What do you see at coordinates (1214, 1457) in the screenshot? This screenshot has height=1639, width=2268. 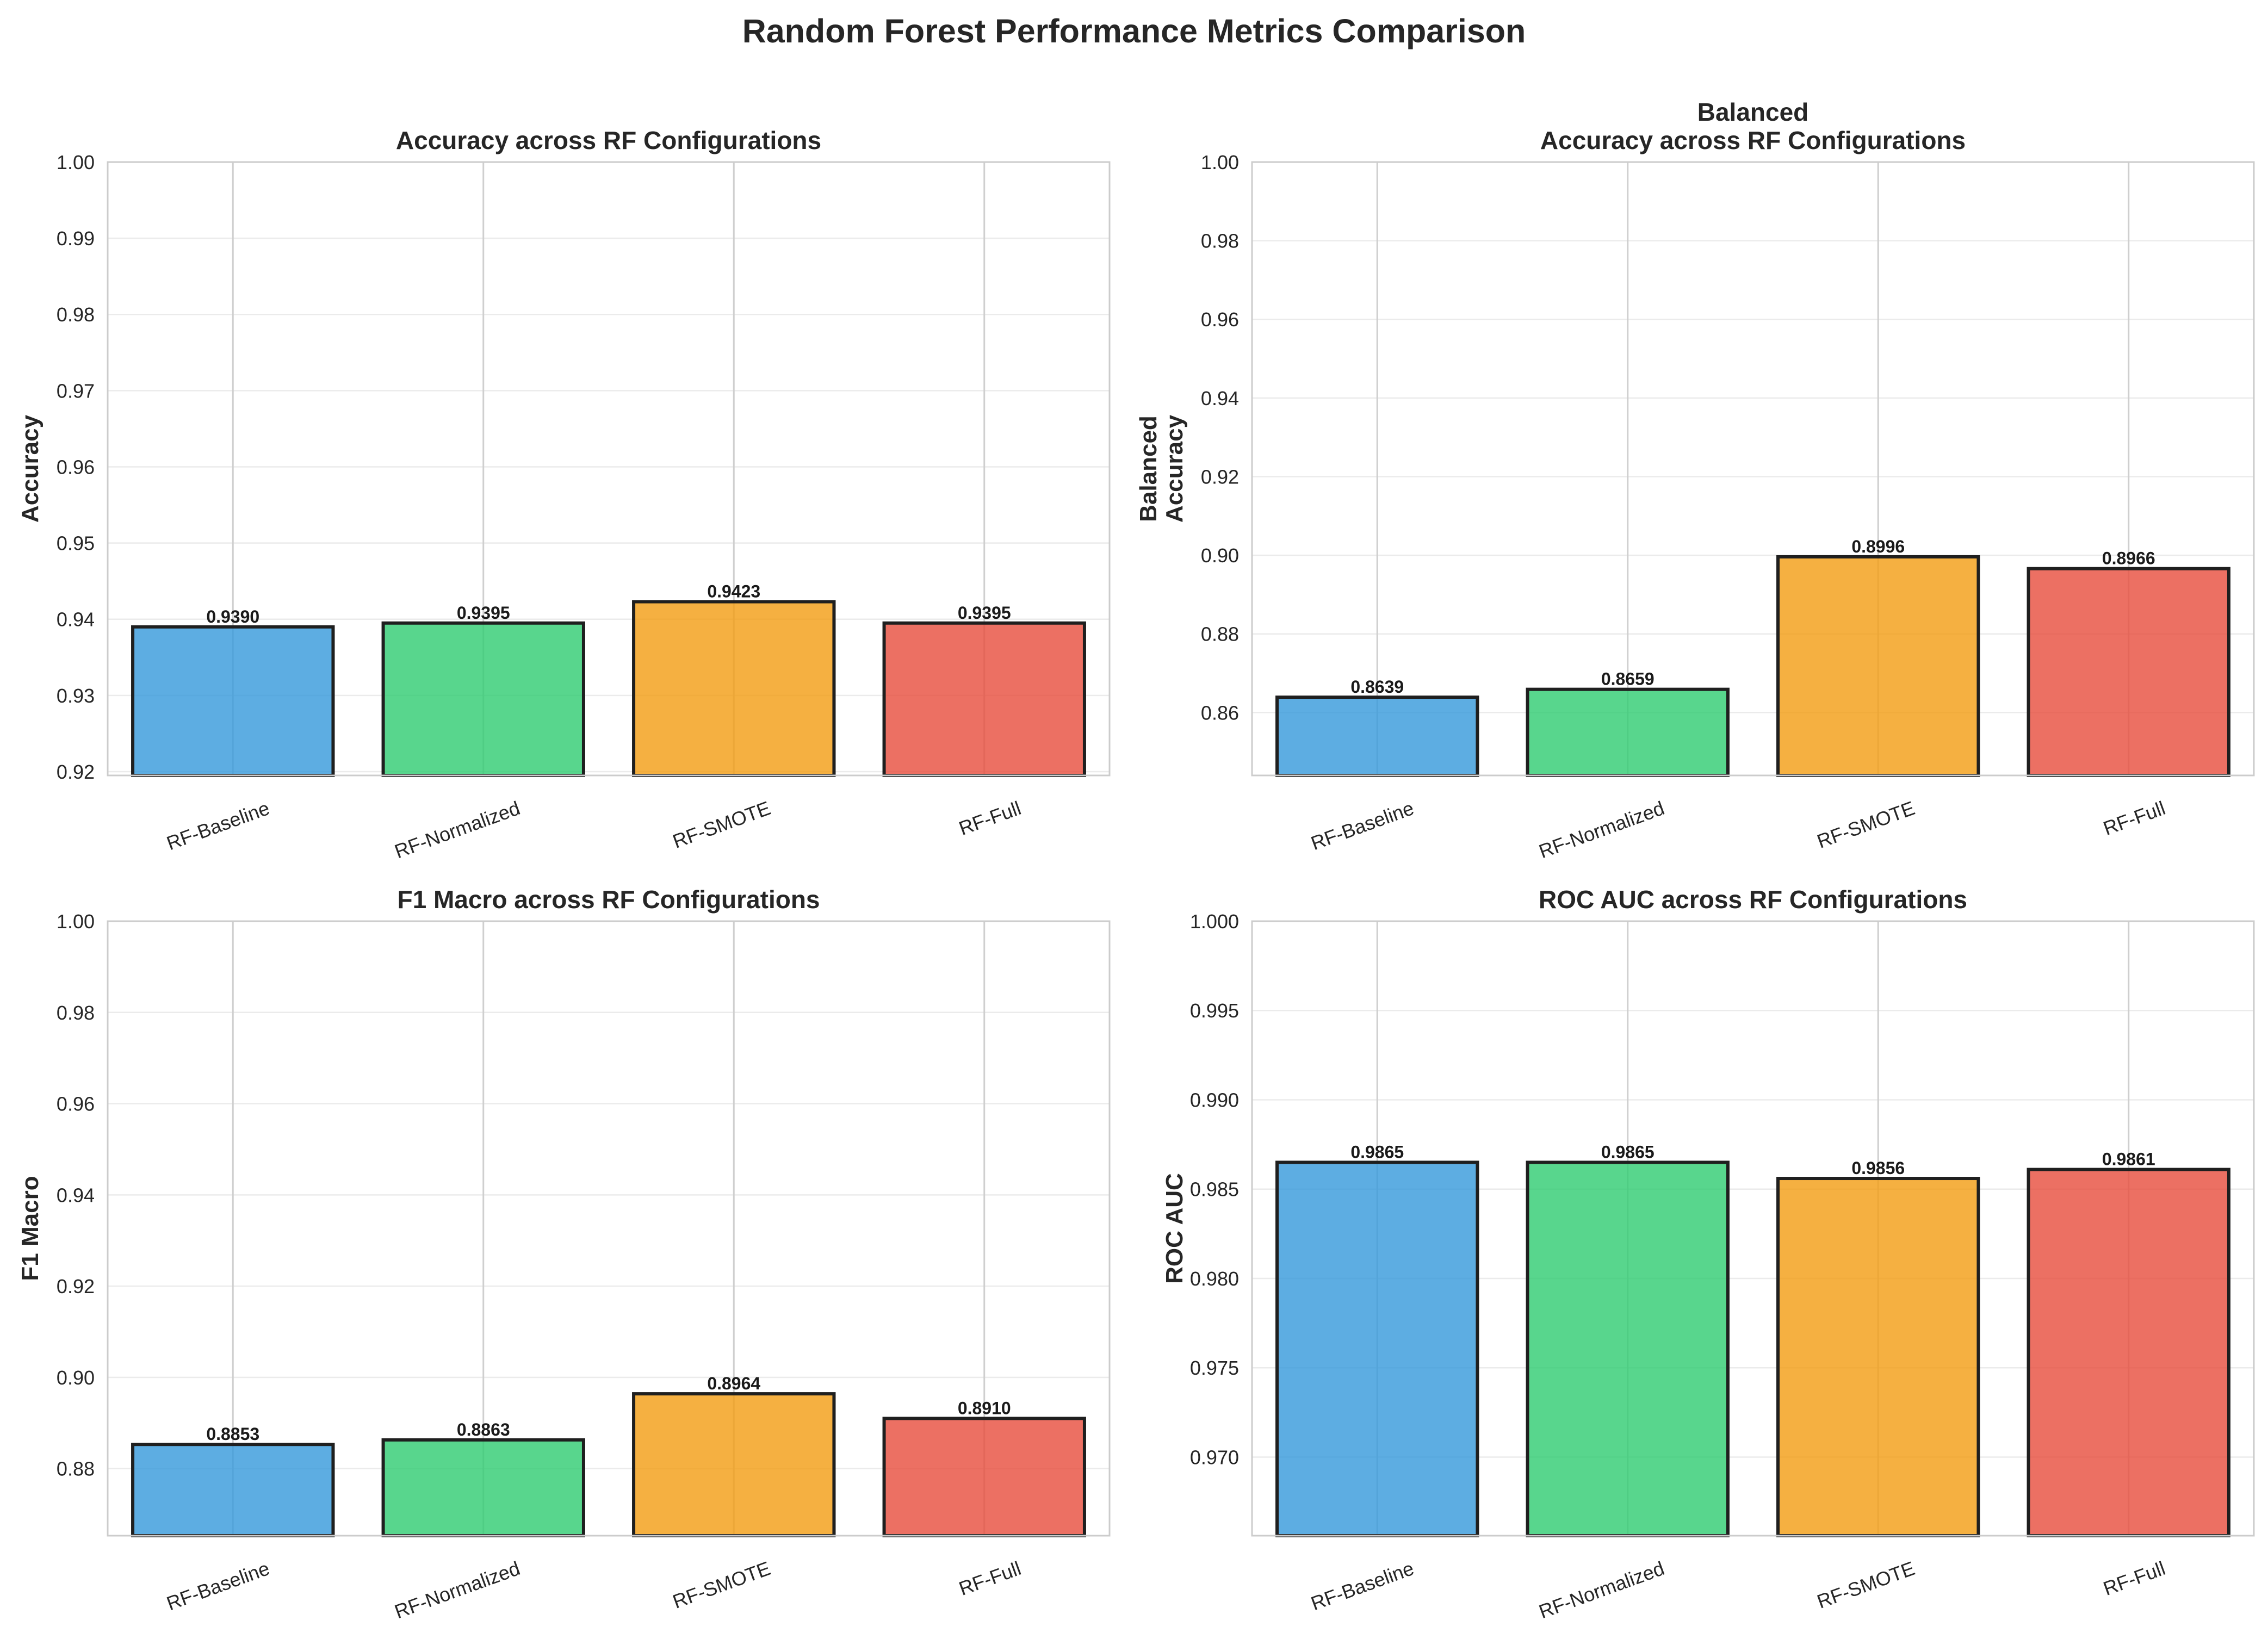 I see `y-tick-label: 0.970` at bounding box center [1214, 1457].